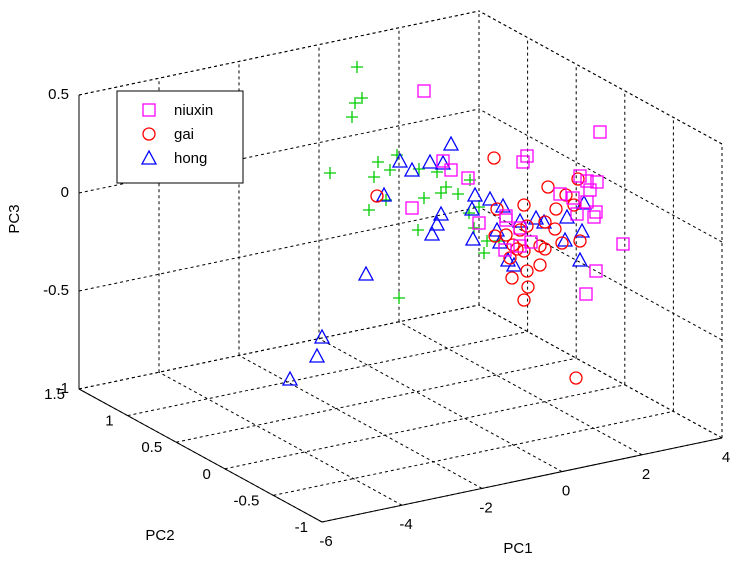 Image resolution: width=744 pixels, height=563 pixels. I want to click on tick-label: 4, so click(726, 457).